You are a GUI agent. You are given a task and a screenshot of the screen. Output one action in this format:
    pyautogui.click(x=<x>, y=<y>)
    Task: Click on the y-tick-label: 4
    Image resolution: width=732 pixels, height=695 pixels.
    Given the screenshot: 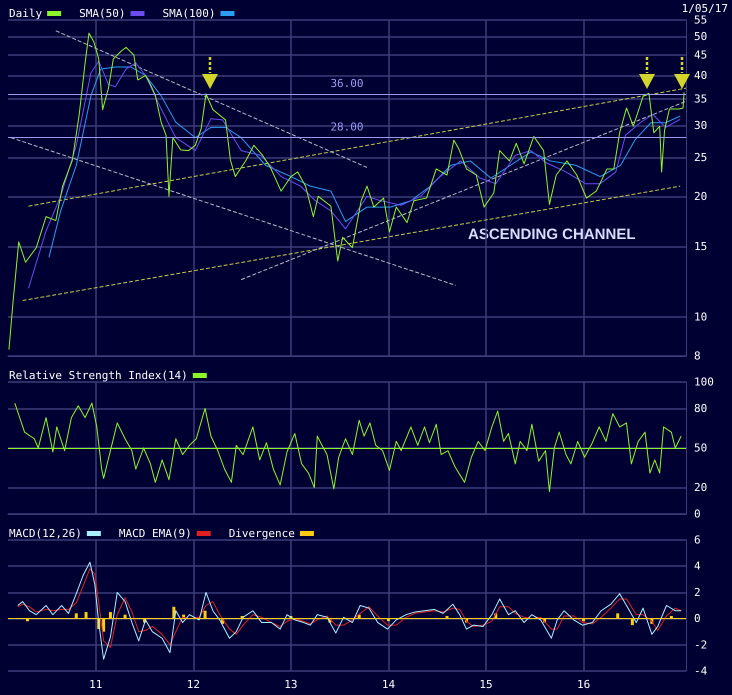 What is the action you would take?
    pyautogui.click(x=697, y=566)
    